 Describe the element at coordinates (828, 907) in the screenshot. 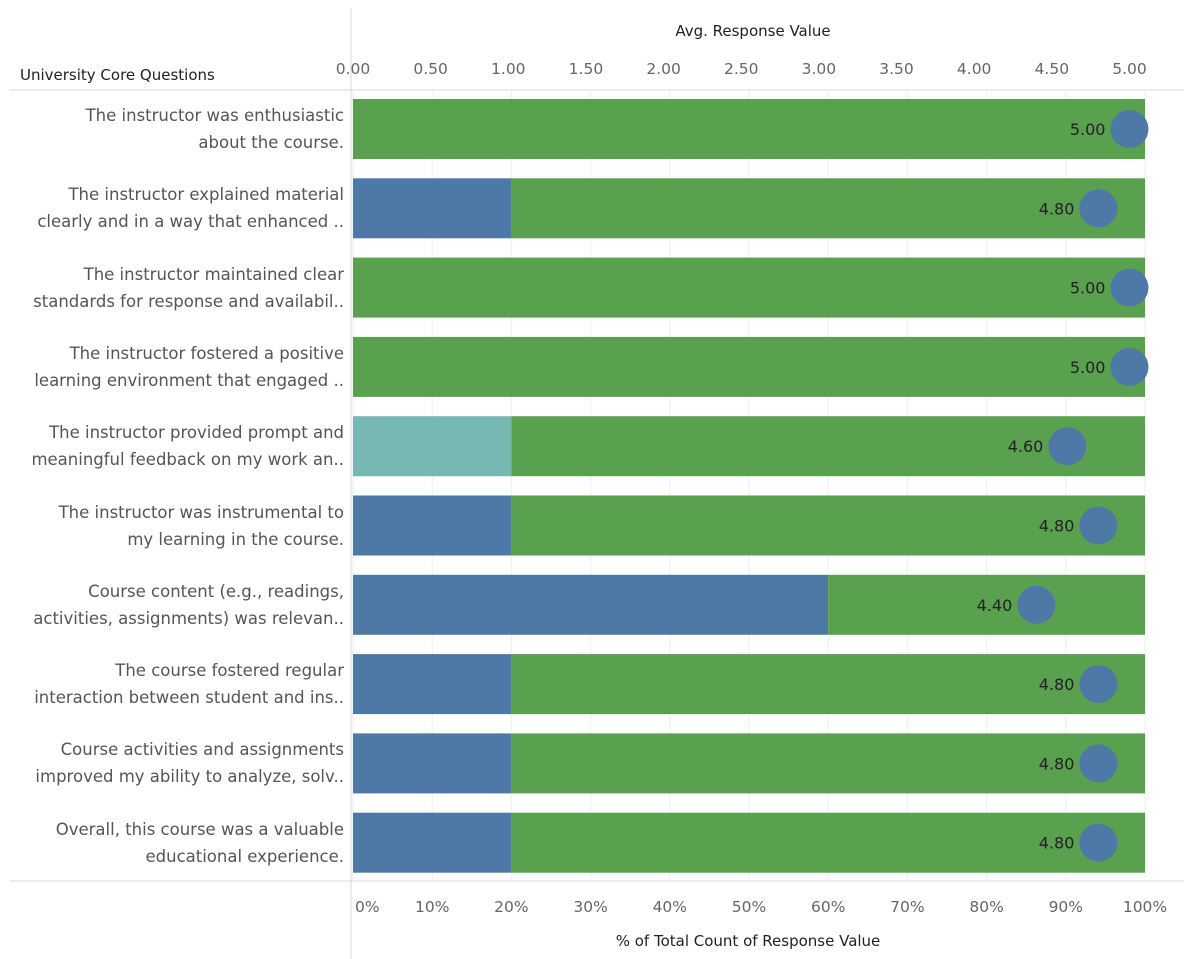

I see `bottom-axis-tick-label: 60%` at that location.